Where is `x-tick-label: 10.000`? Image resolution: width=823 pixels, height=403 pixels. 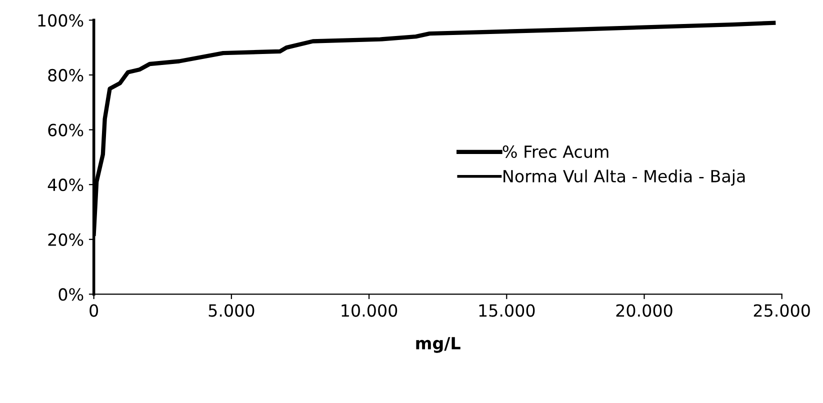
x-tick-label: 10.000 is located at coordinates (370, 310).